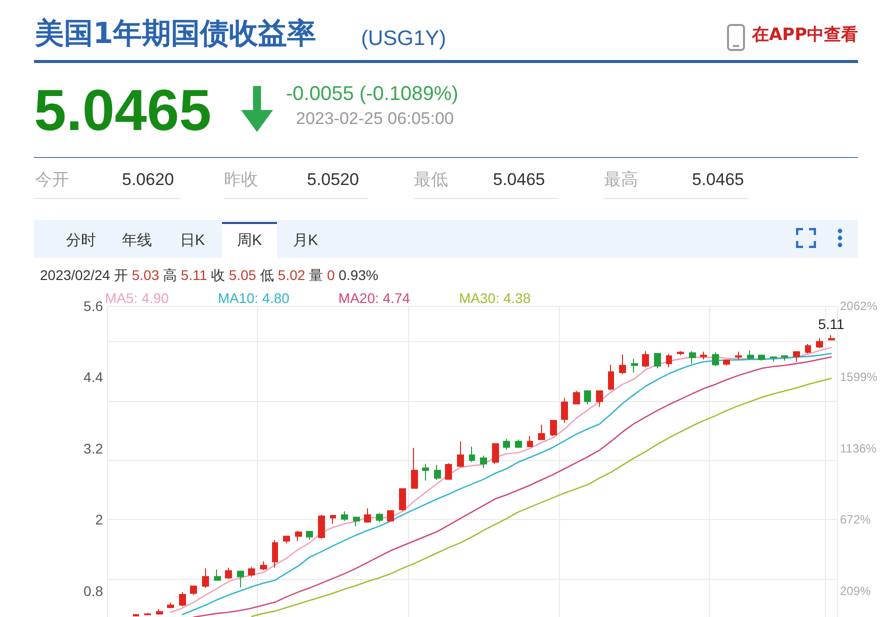 This screenshot has width=887, height=617. I want to click on y2-tick-label: 1599%, so click(859, 377).